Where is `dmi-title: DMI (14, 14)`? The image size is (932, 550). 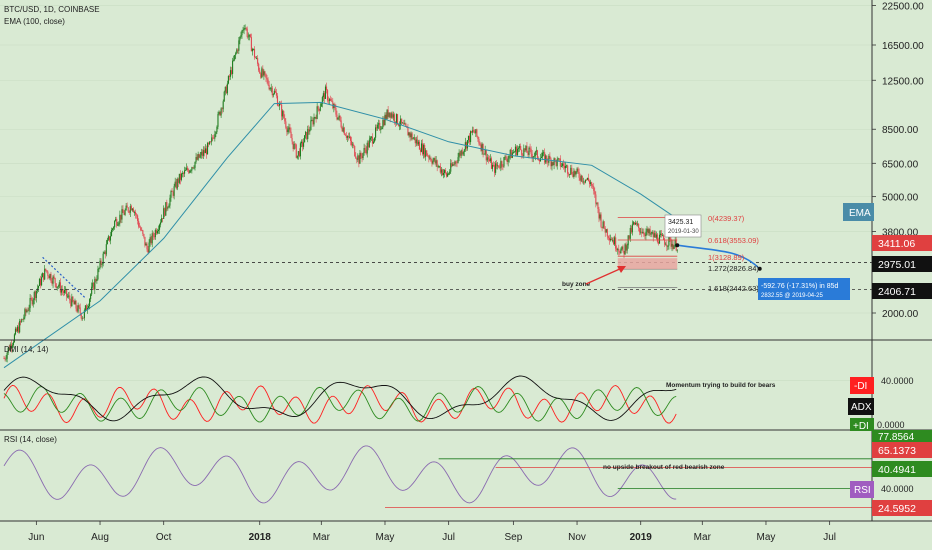 dmi-title: DMI (14, 14) is located at coordinates (26, 349).